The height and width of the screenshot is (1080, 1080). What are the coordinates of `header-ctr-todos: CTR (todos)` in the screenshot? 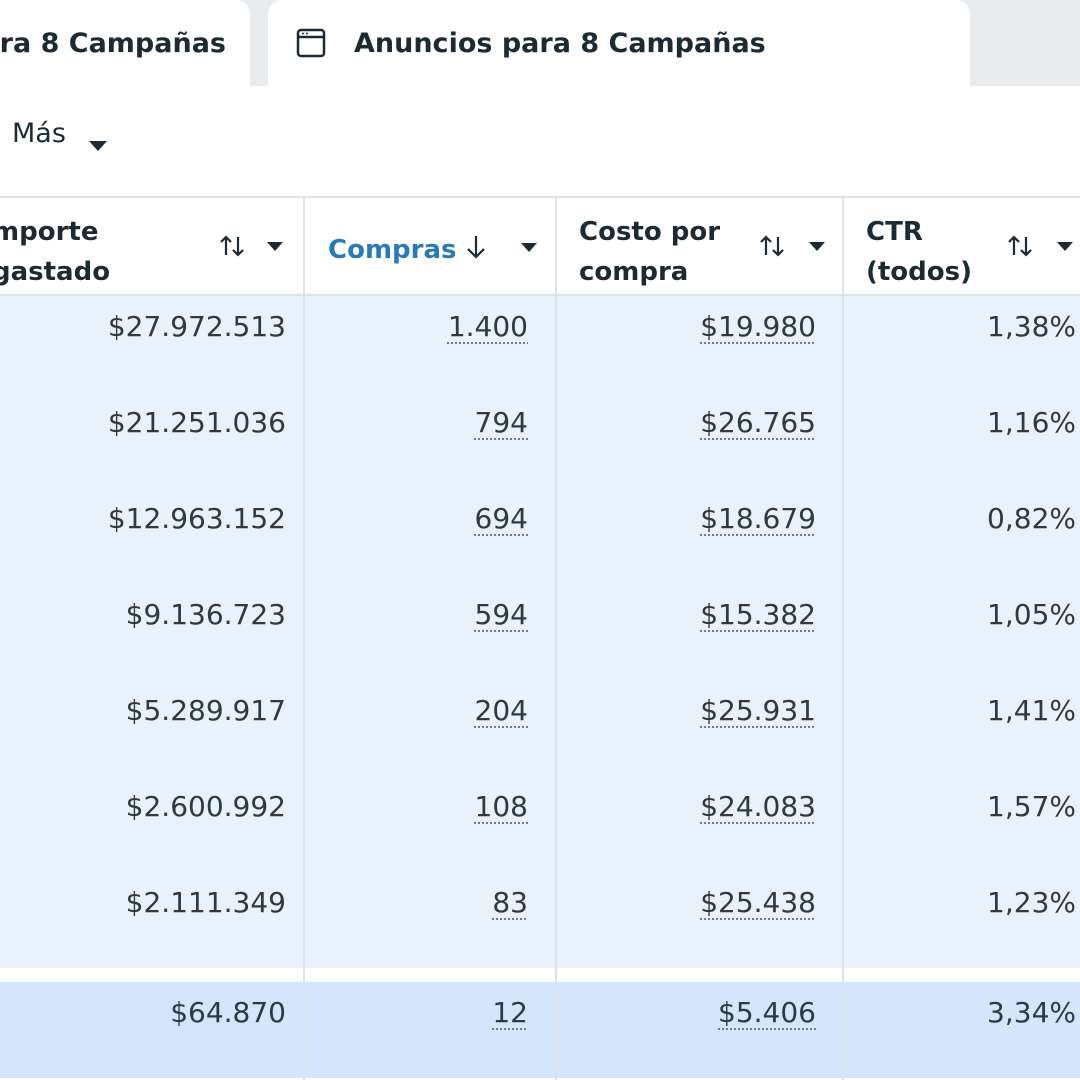 It's located at (919, 252).